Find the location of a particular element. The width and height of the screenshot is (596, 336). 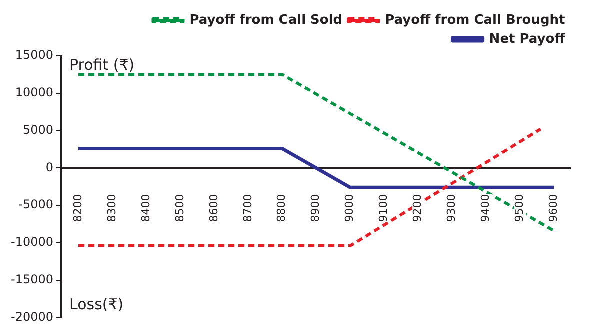

annotation: Profit (₹) is located at coordinates (102, 65).